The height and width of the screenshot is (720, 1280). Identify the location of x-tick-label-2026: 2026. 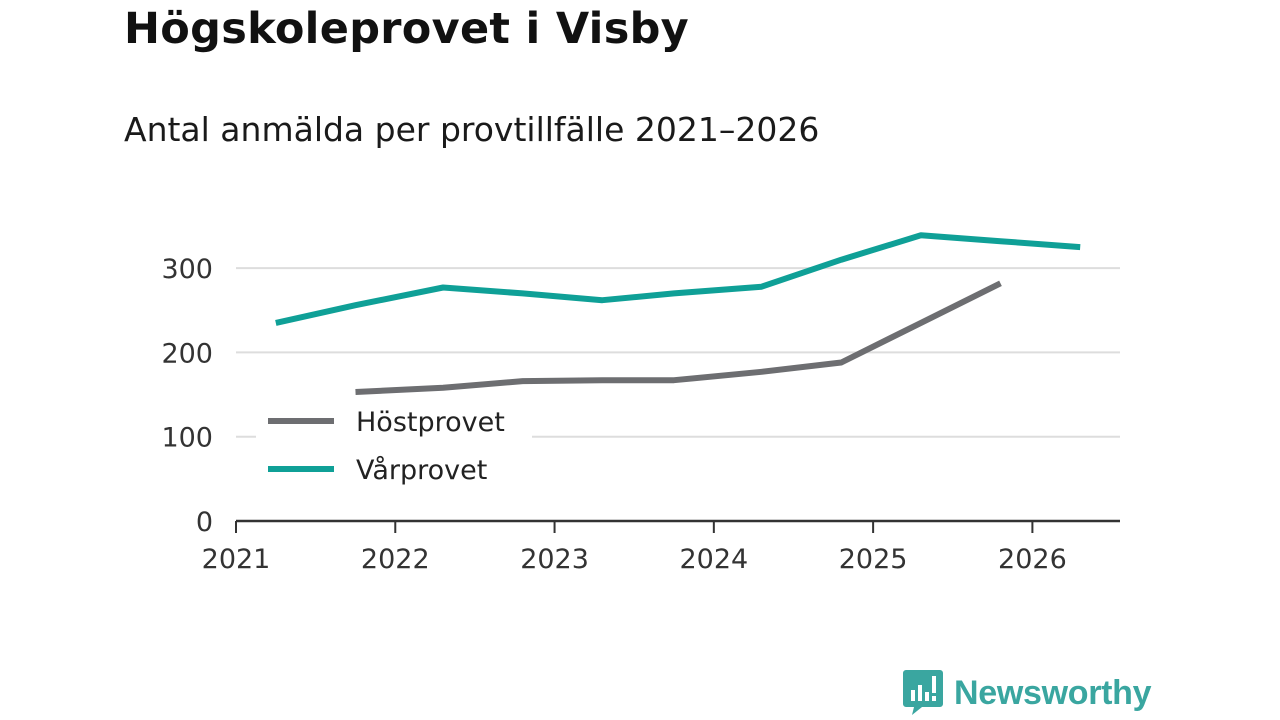
(1032, 559).